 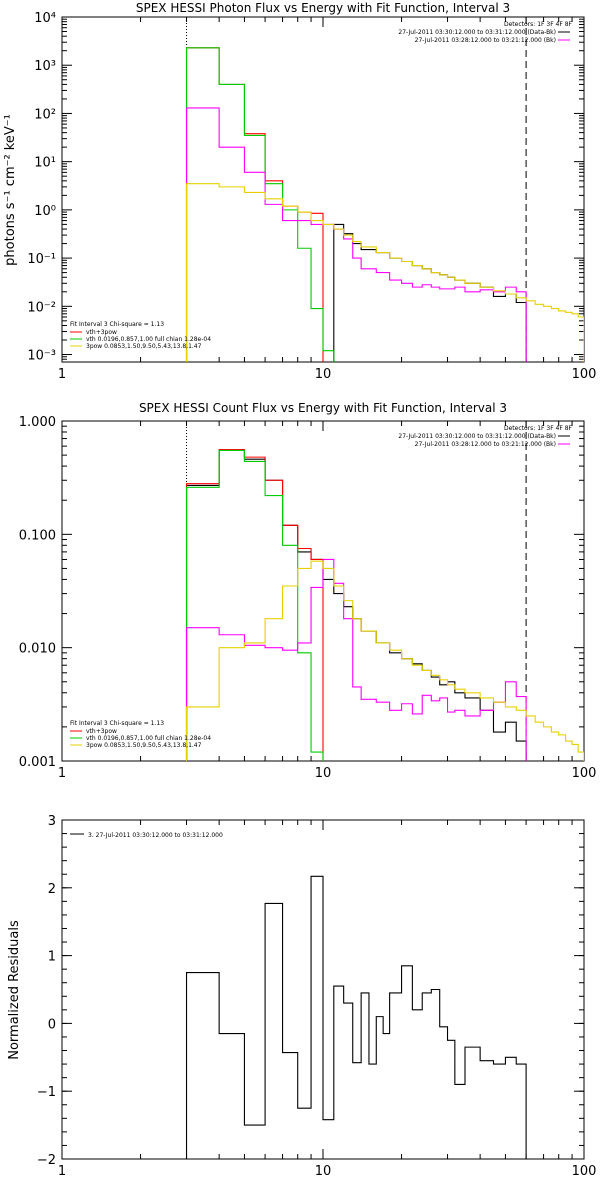 What do you see at coordinates (14, 990) in the screenshot?
I see `y-axis-label: Normalized Residuals` at bounding box center [14, 990].